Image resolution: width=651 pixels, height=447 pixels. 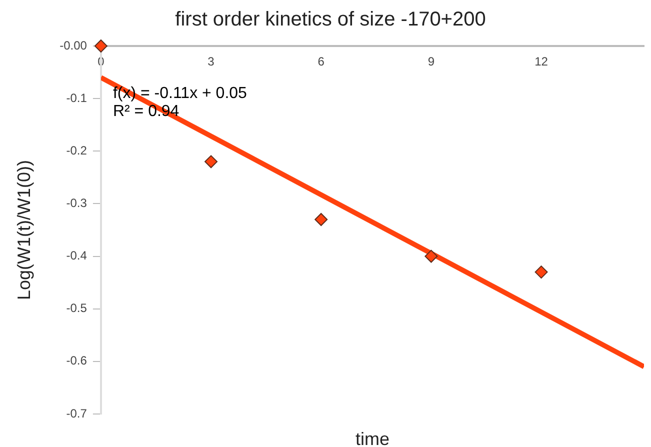 What do you see at coordinates (77, 361) in the screenshot?
I see `y-tick-label: -0.6` at bounding box center [77, 361].